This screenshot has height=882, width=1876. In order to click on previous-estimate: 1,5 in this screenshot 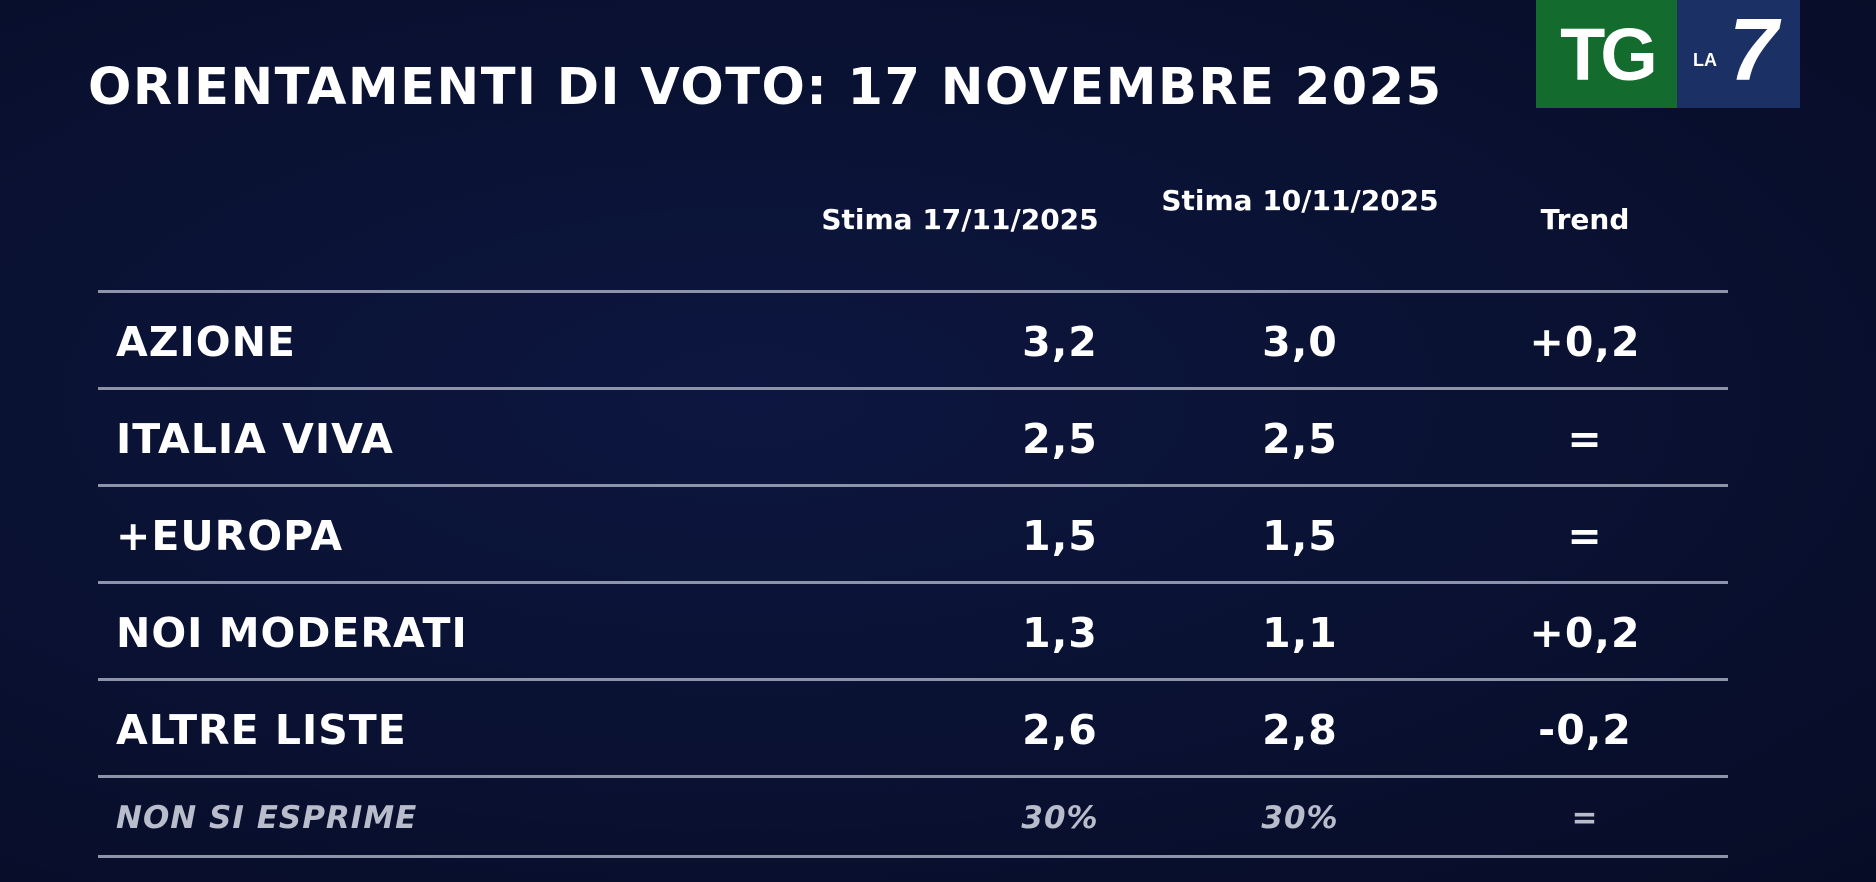, I will do `click(1300, 536)`.